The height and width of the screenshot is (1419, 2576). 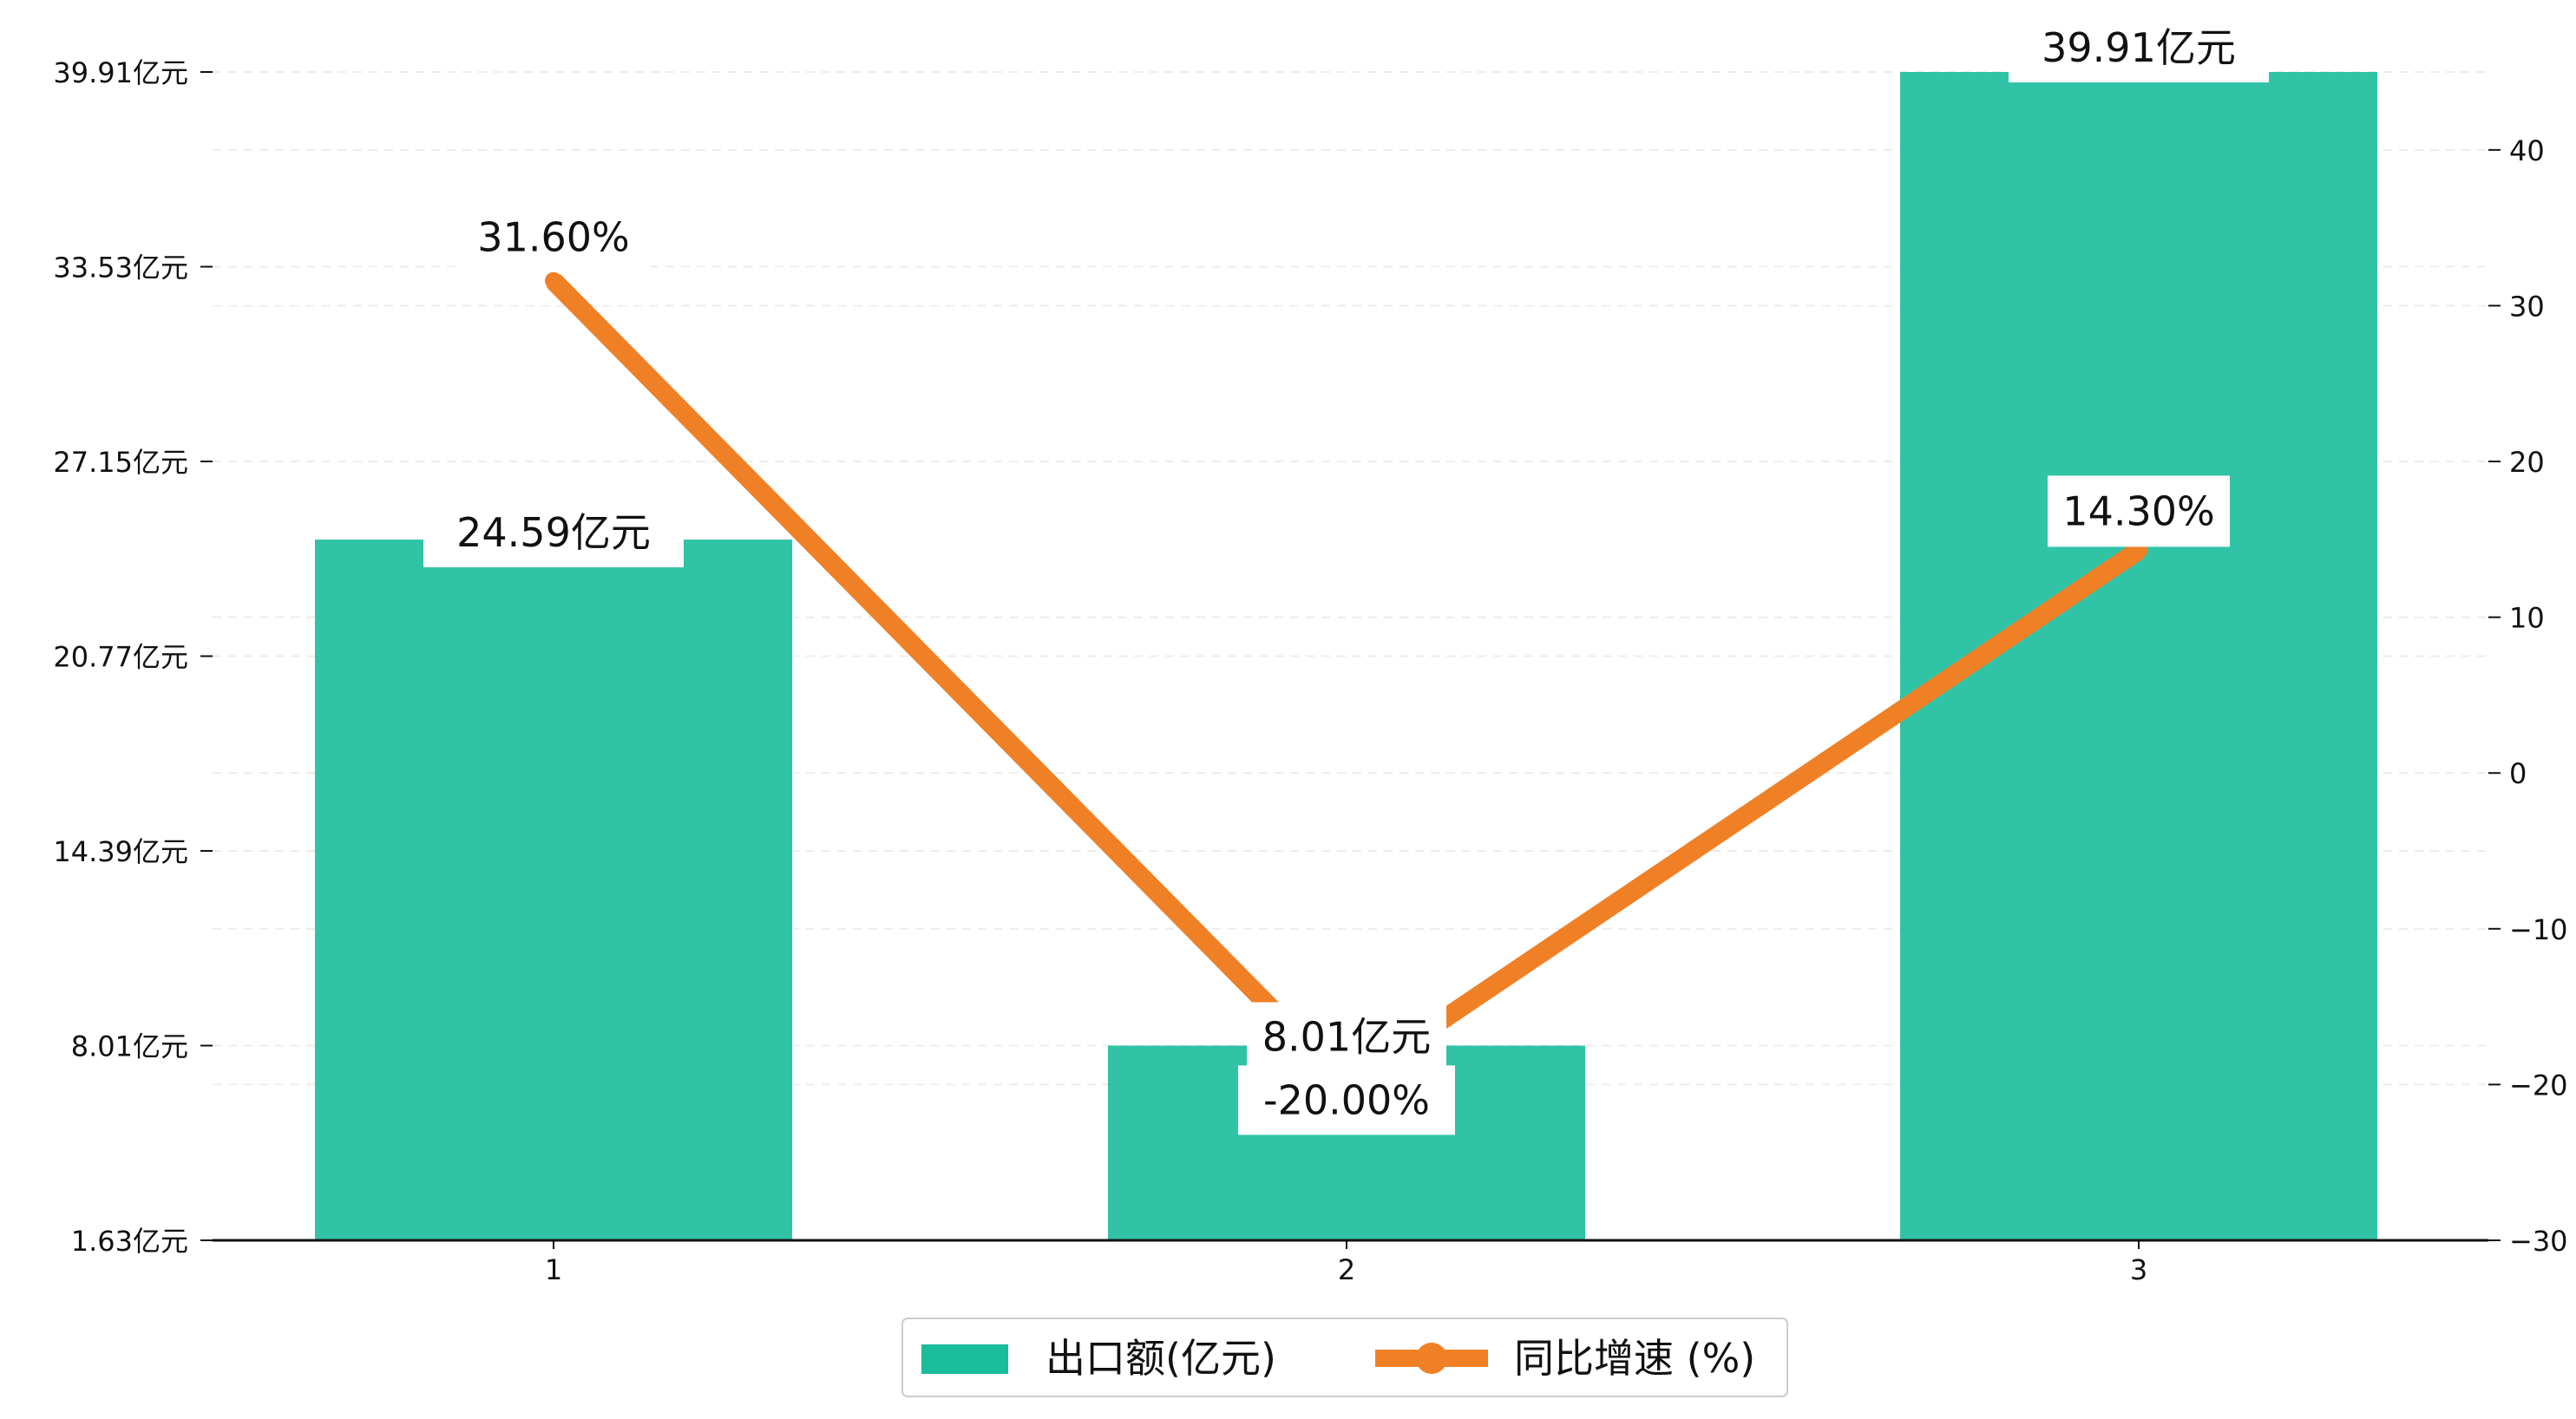 What do you see at coordinates (2527, 150) in the screenshot?
I see `y-right-tick-label: 40` at bounding box center [2527, 150].